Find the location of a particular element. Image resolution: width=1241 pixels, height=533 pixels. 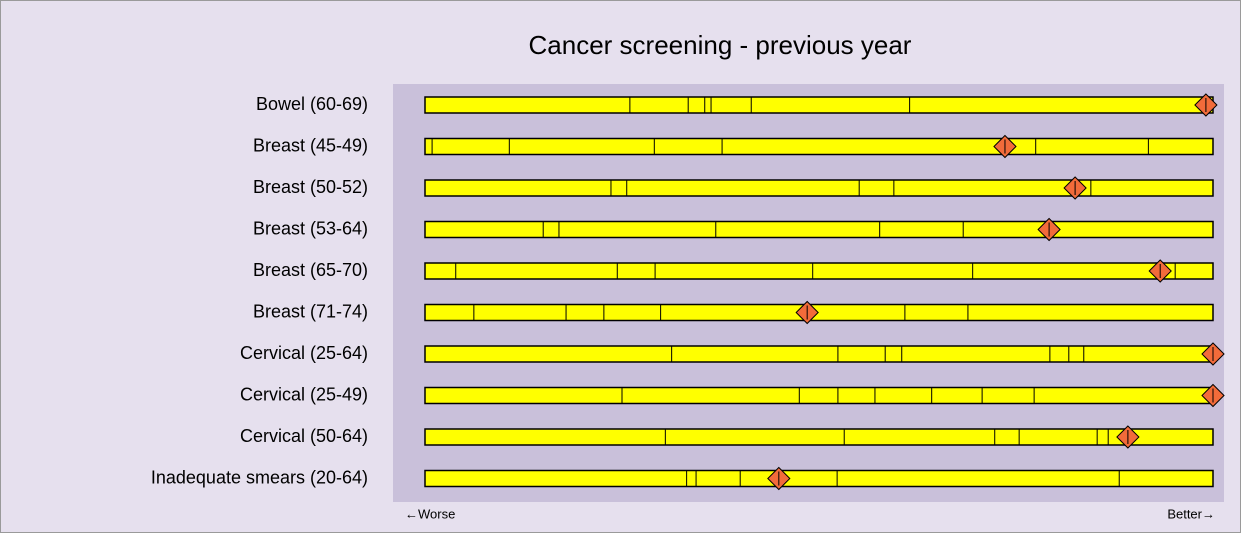

row-label: Breast (71-74) is located at coordinates (310, 311).